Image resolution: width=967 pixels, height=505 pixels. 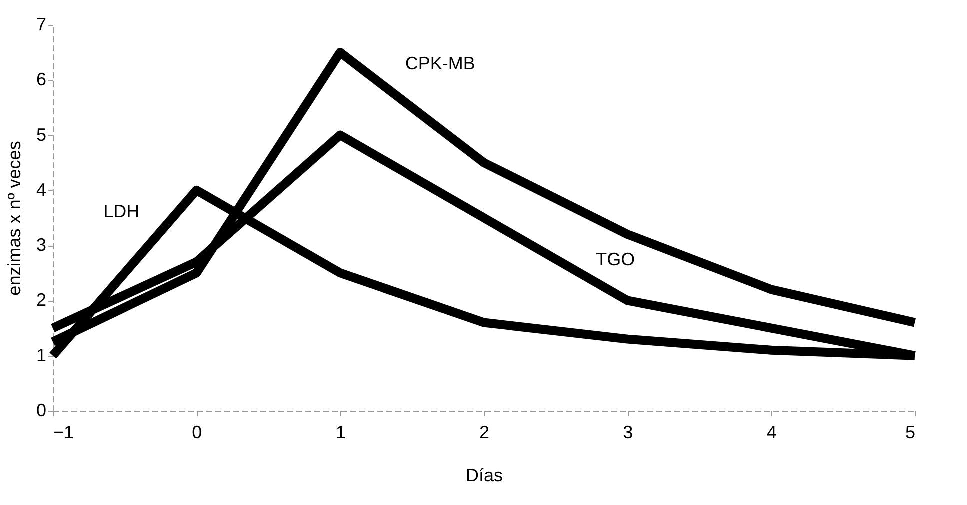 I want to click on x-tick-label: 1, so click(x=341, y=432).